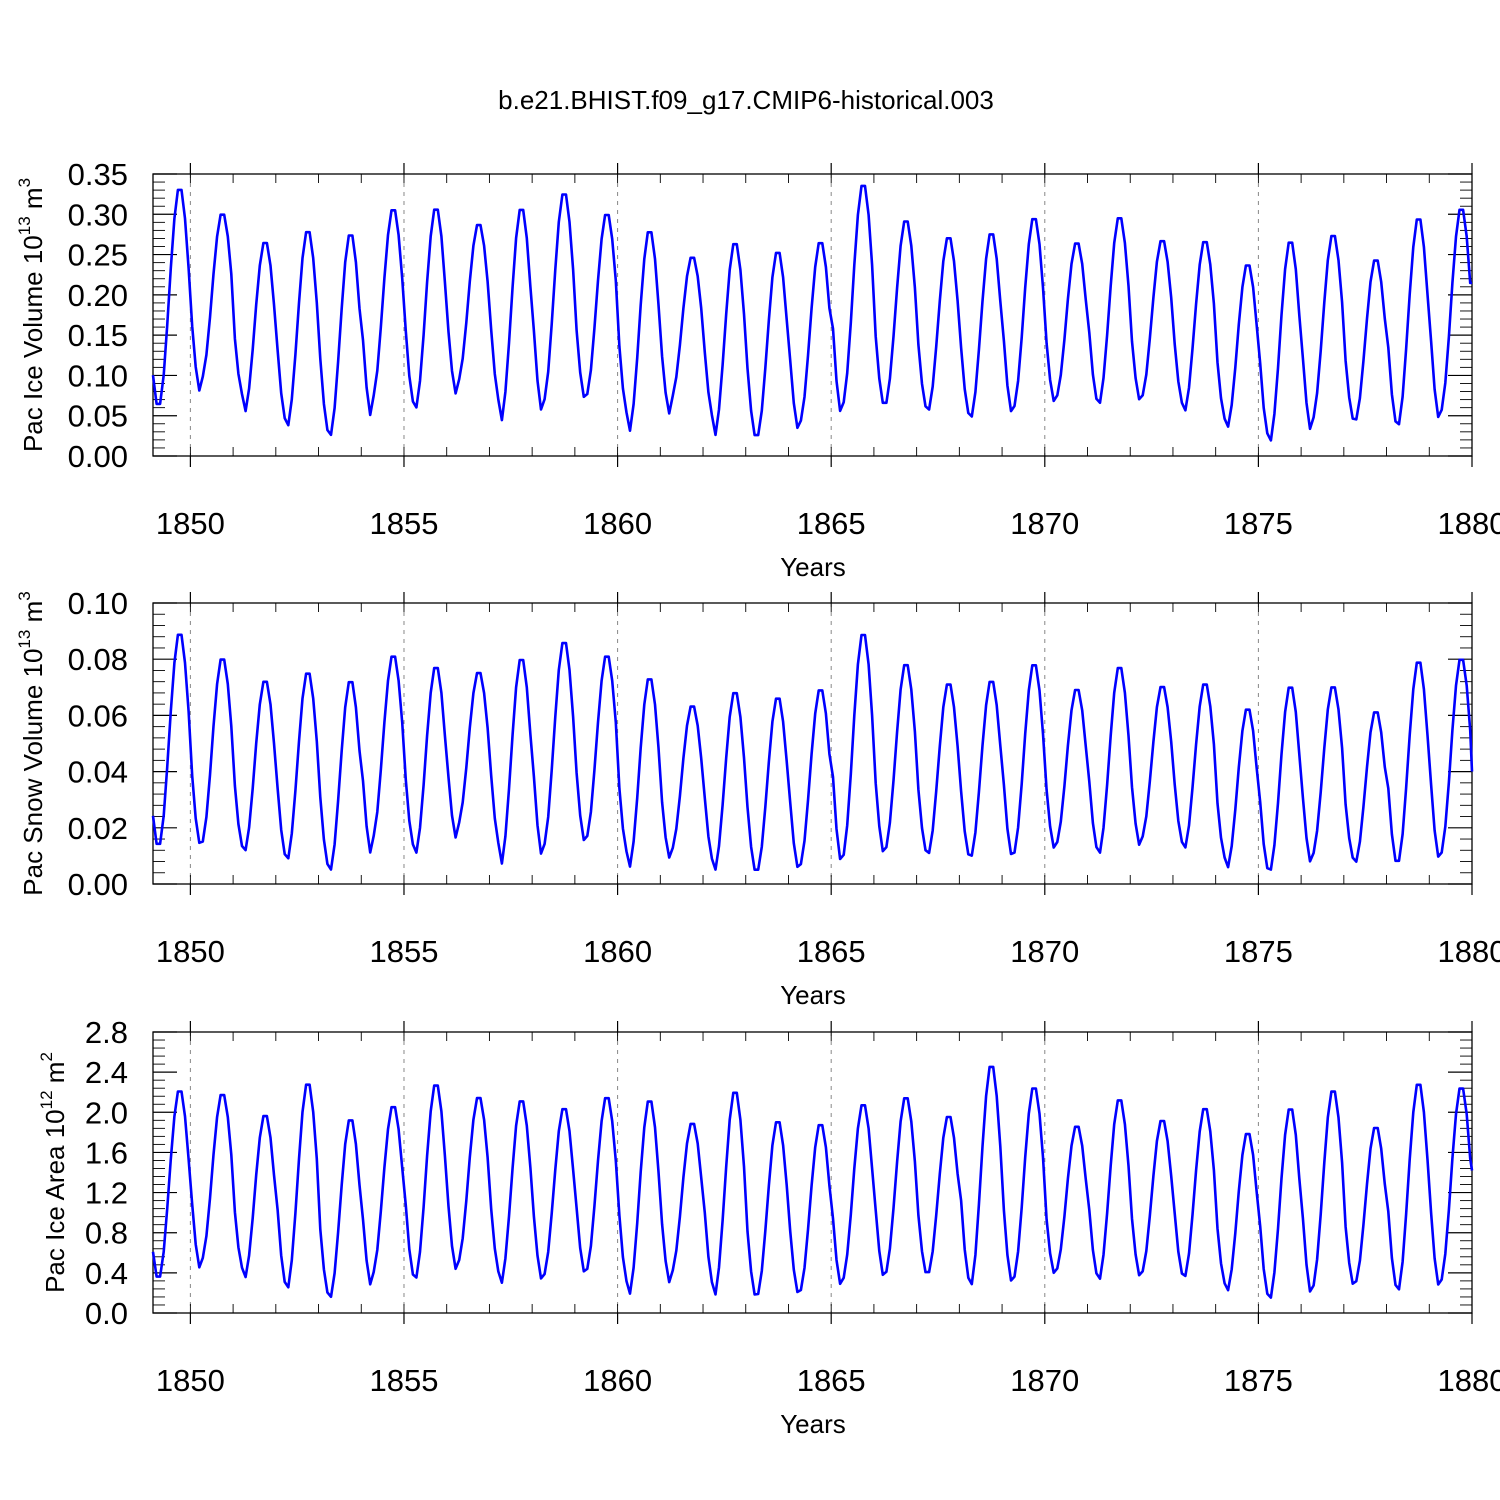 The height and width of the screenshot is (1500, 1500). What do you see at coordinates (746, 100) in the screenshot?
I see `figure-title: b.e21.BHIST.f09_g17.CMIP6-historical.003` at bounding box center [746, 100].